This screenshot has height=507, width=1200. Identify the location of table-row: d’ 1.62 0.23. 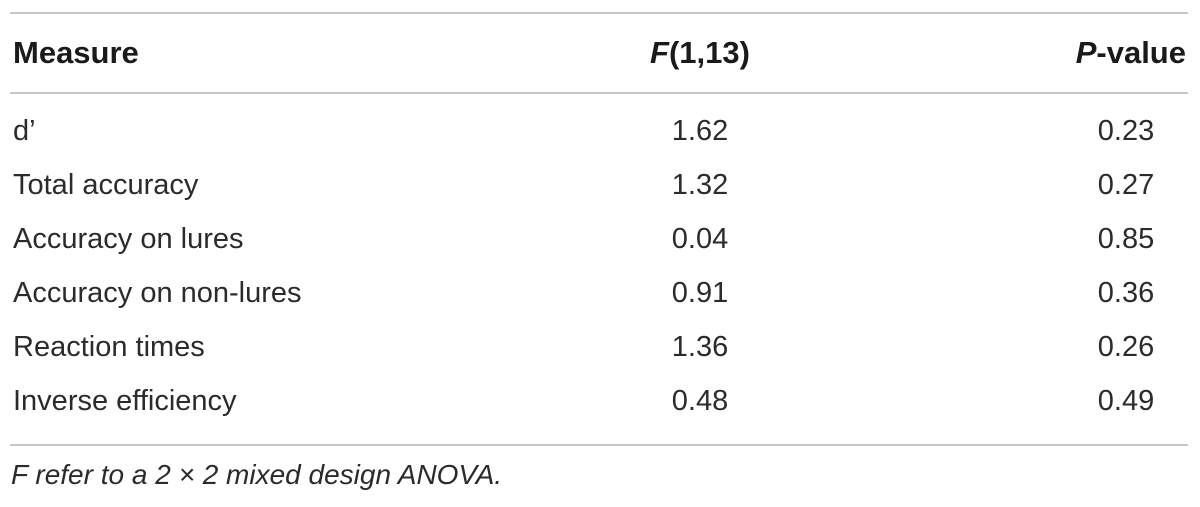
(600, 131).